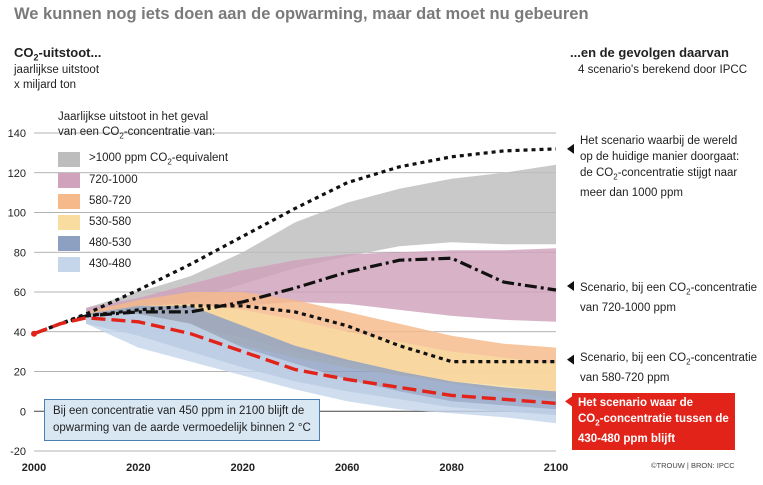 The image size is (763, 485). I want to click on annotation-pointers, so click(569, 275).